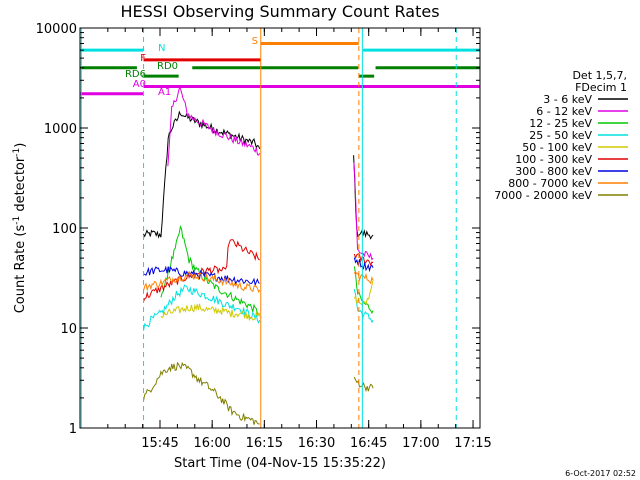 Image resolution: width=640 pixels, height=480 pixels. I want to click on flag-label-rd6: RD6, so click(135, 74).